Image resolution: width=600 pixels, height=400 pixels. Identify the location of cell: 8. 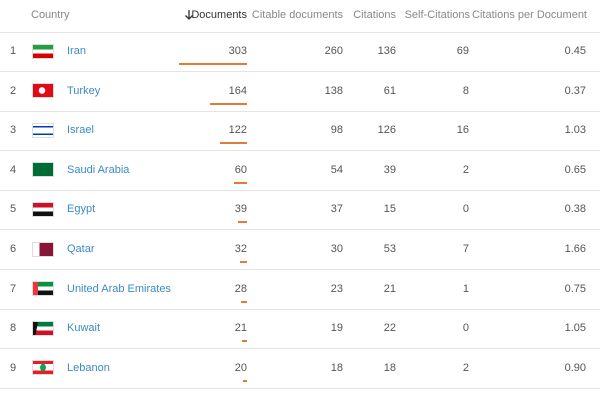
(465, 90).